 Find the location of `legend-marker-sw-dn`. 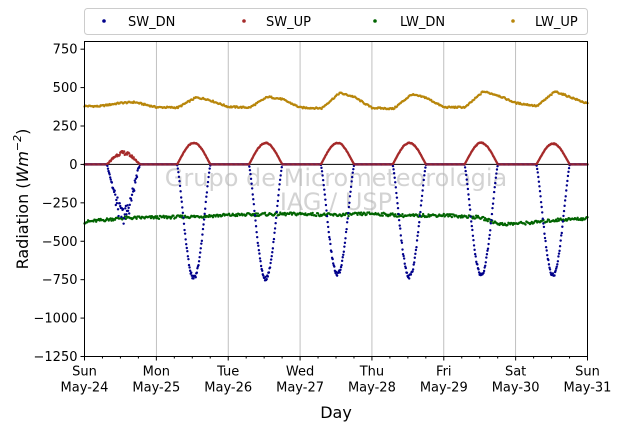

legend-marker-sw-dn is located at coordinates (104, 21).